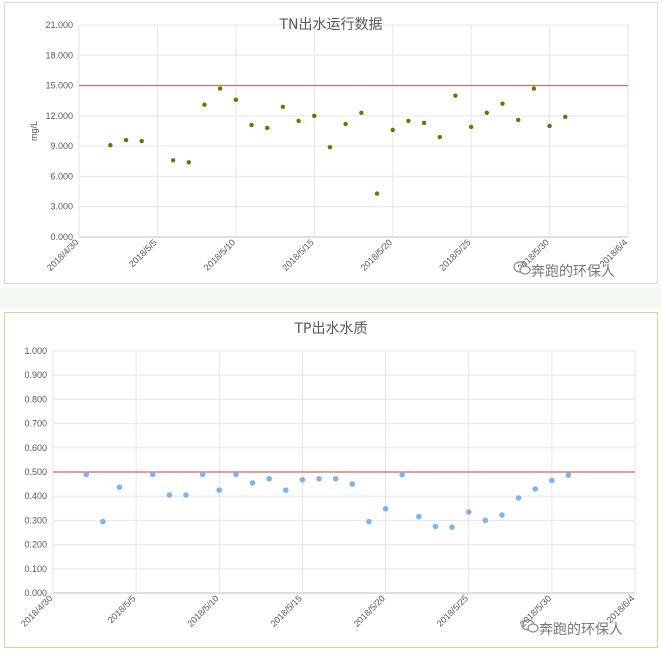 Image resolution: width=662 pixels, height=650 pixels. What do you see at coordinates (59, 86) in the screenshot?
I see `y-tick-label: 15.000` at bounding box center [59, 86].